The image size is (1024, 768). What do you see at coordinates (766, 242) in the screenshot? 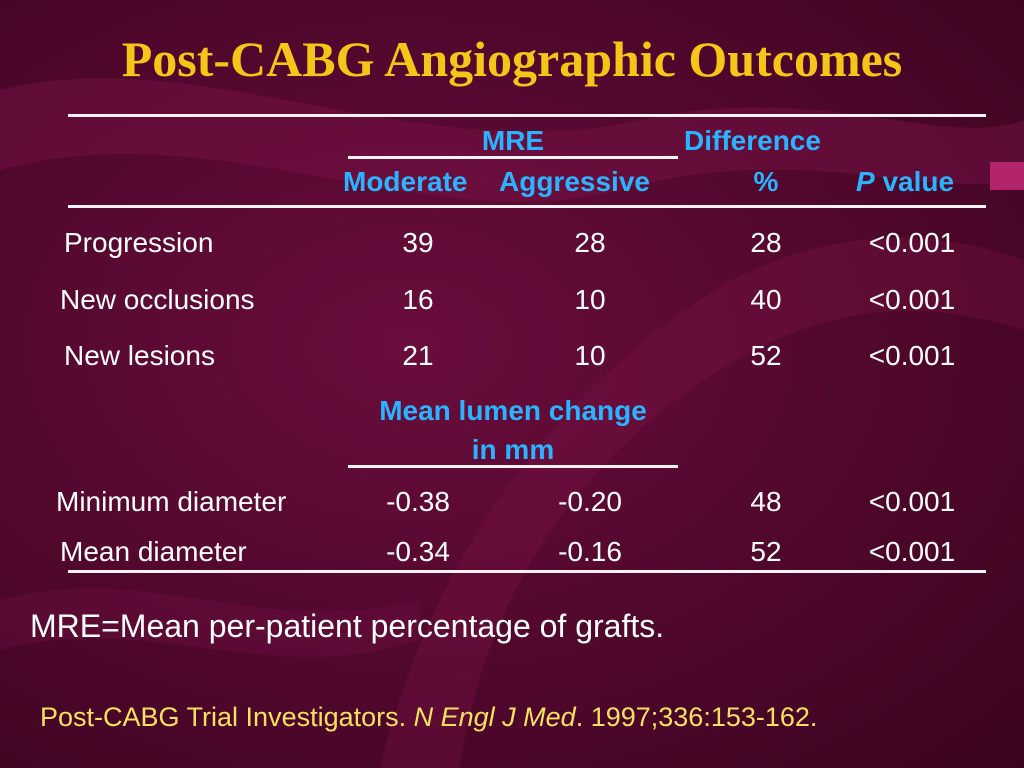
I see `difference-value: 28` at bounding box center [766, 242].